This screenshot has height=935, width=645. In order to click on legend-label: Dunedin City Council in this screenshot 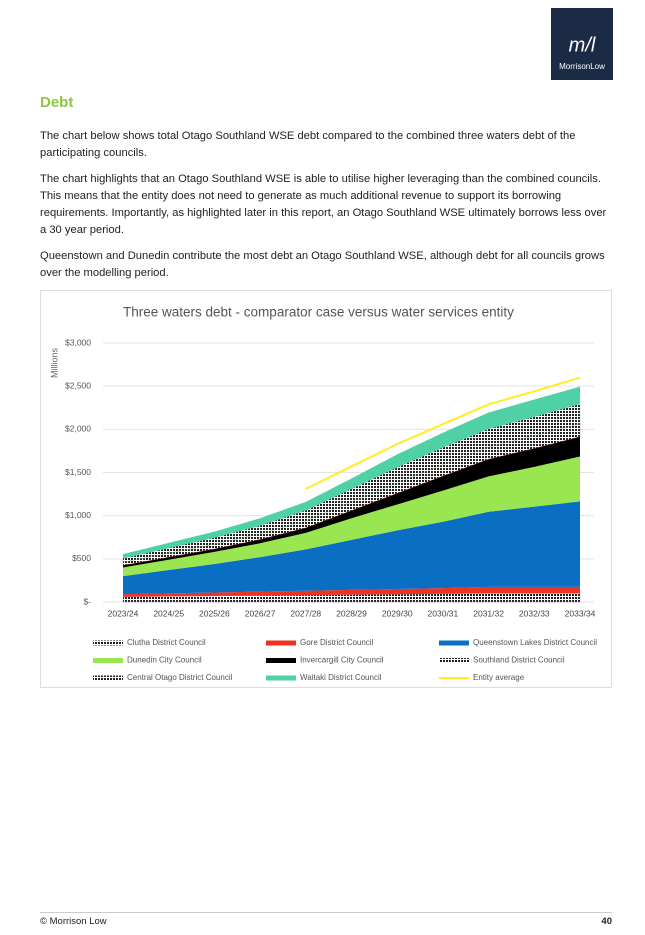, I will do `click(164, 660)`.